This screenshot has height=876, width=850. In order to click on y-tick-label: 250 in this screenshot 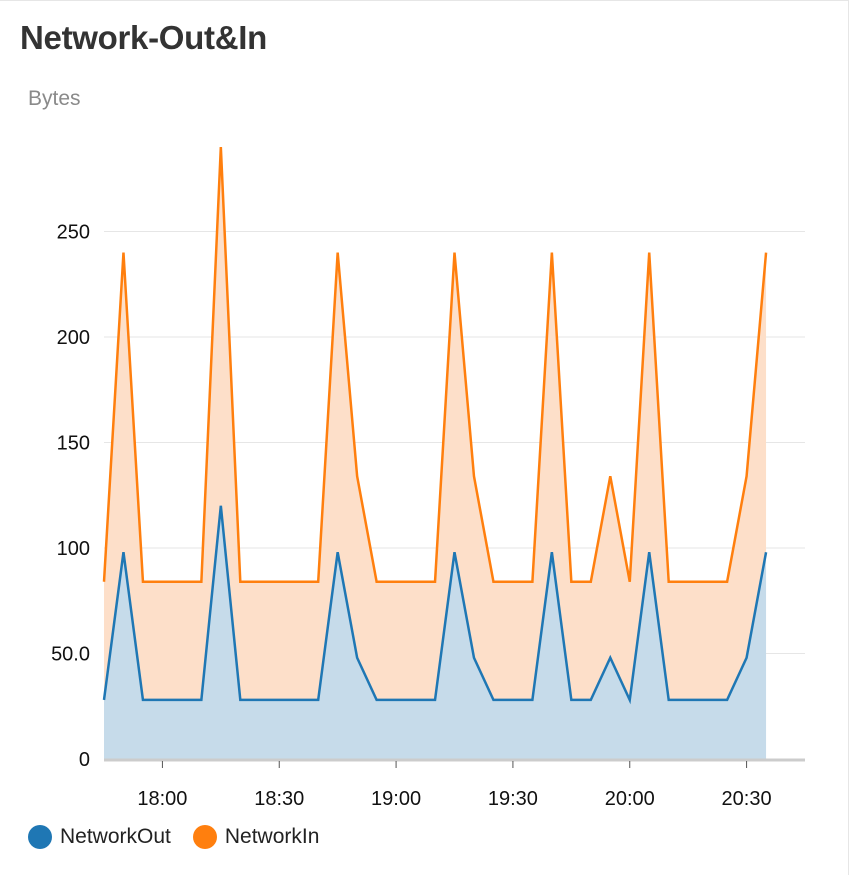, I will do `click(73, 233)`.